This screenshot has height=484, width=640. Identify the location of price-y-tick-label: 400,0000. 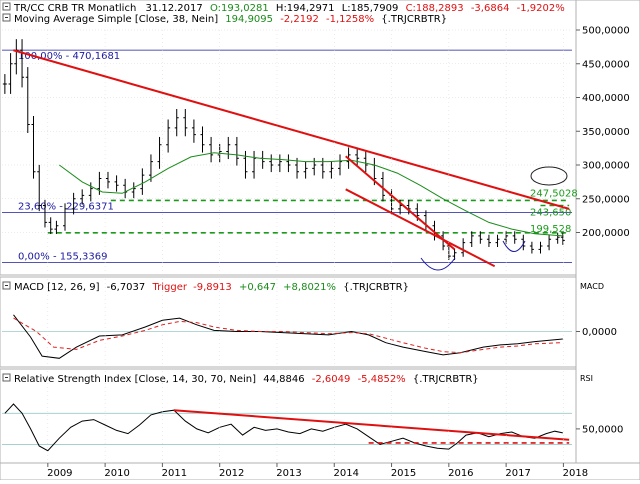
(606, 98).